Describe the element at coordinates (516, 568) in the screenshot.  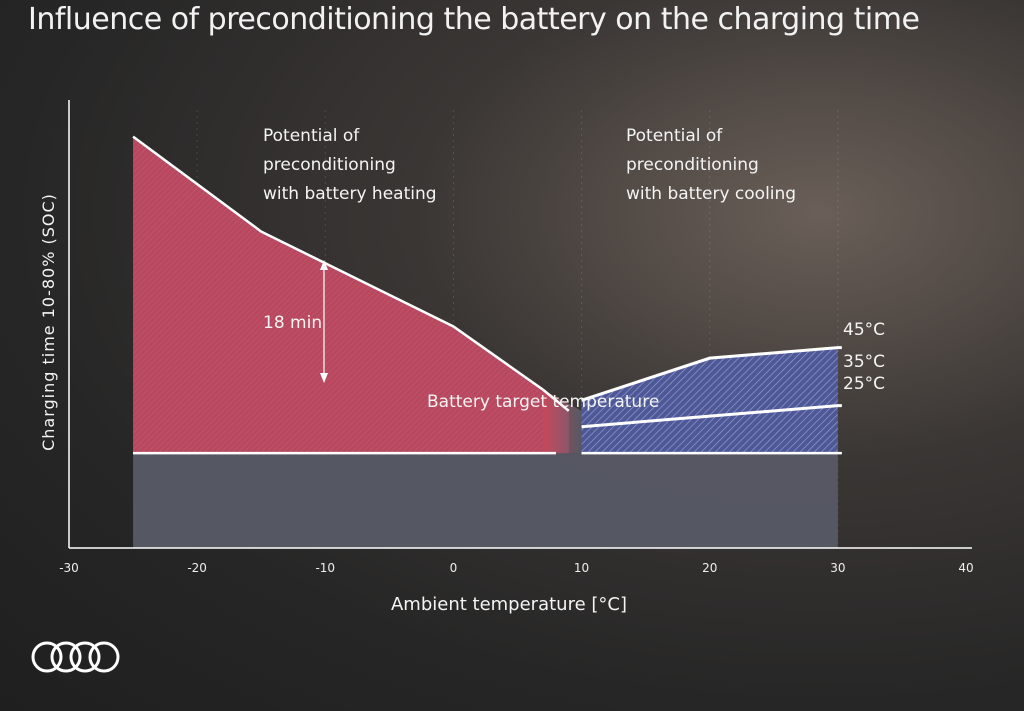
I see `x-tick-labels: -30 -20 -10 0 10 20 30 40` at that location.